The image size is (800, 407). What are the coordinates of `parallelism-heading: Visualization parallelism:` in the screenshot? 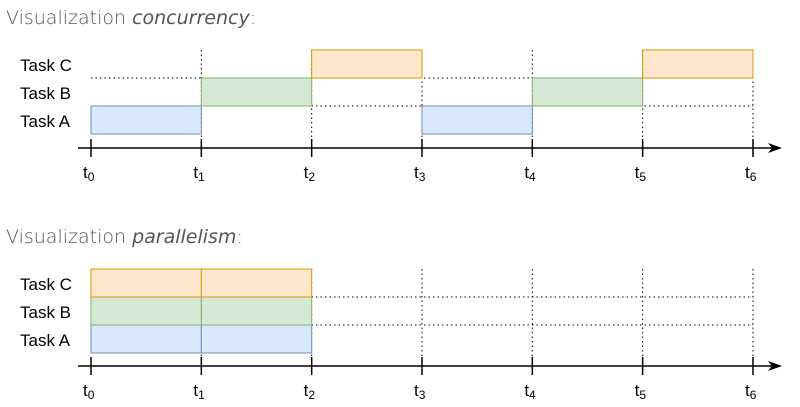 It's located at (124, 237).